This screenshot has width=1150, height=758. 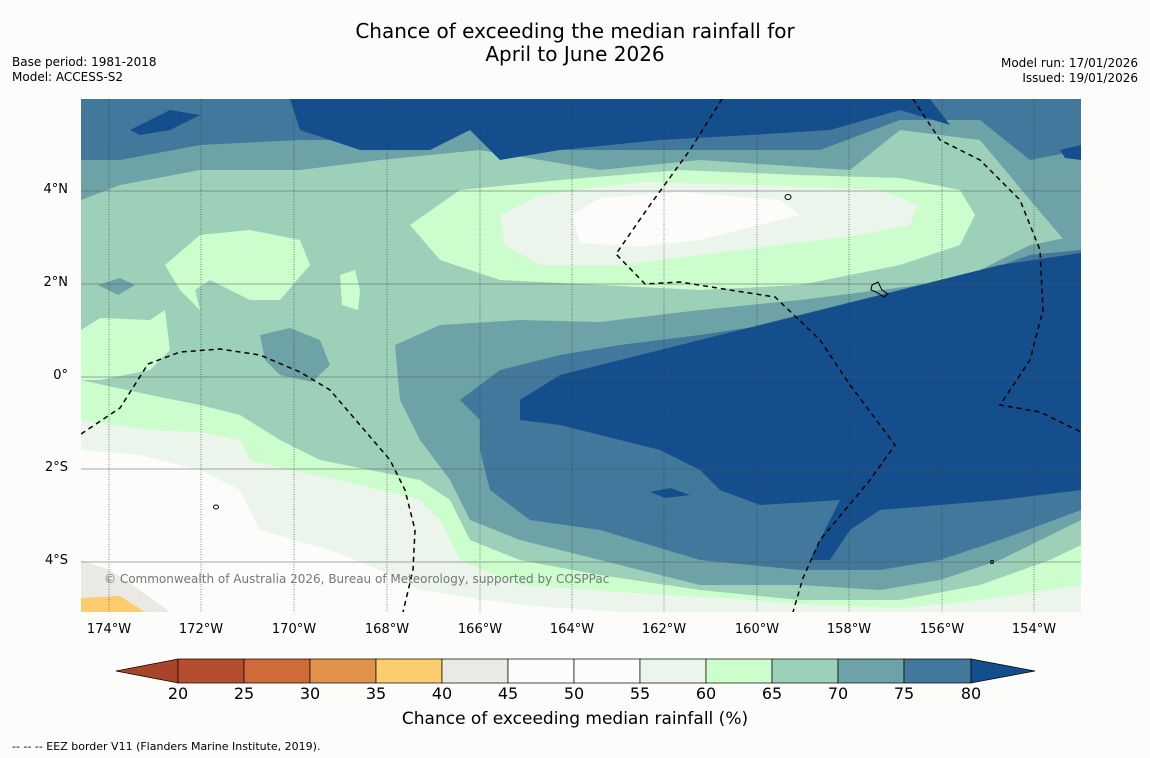 What do you see at coordinates (1080, 78) in the screenshot?
I see `issued-date: Issued: 19/01/2026` at bounding box center [1080, 78].